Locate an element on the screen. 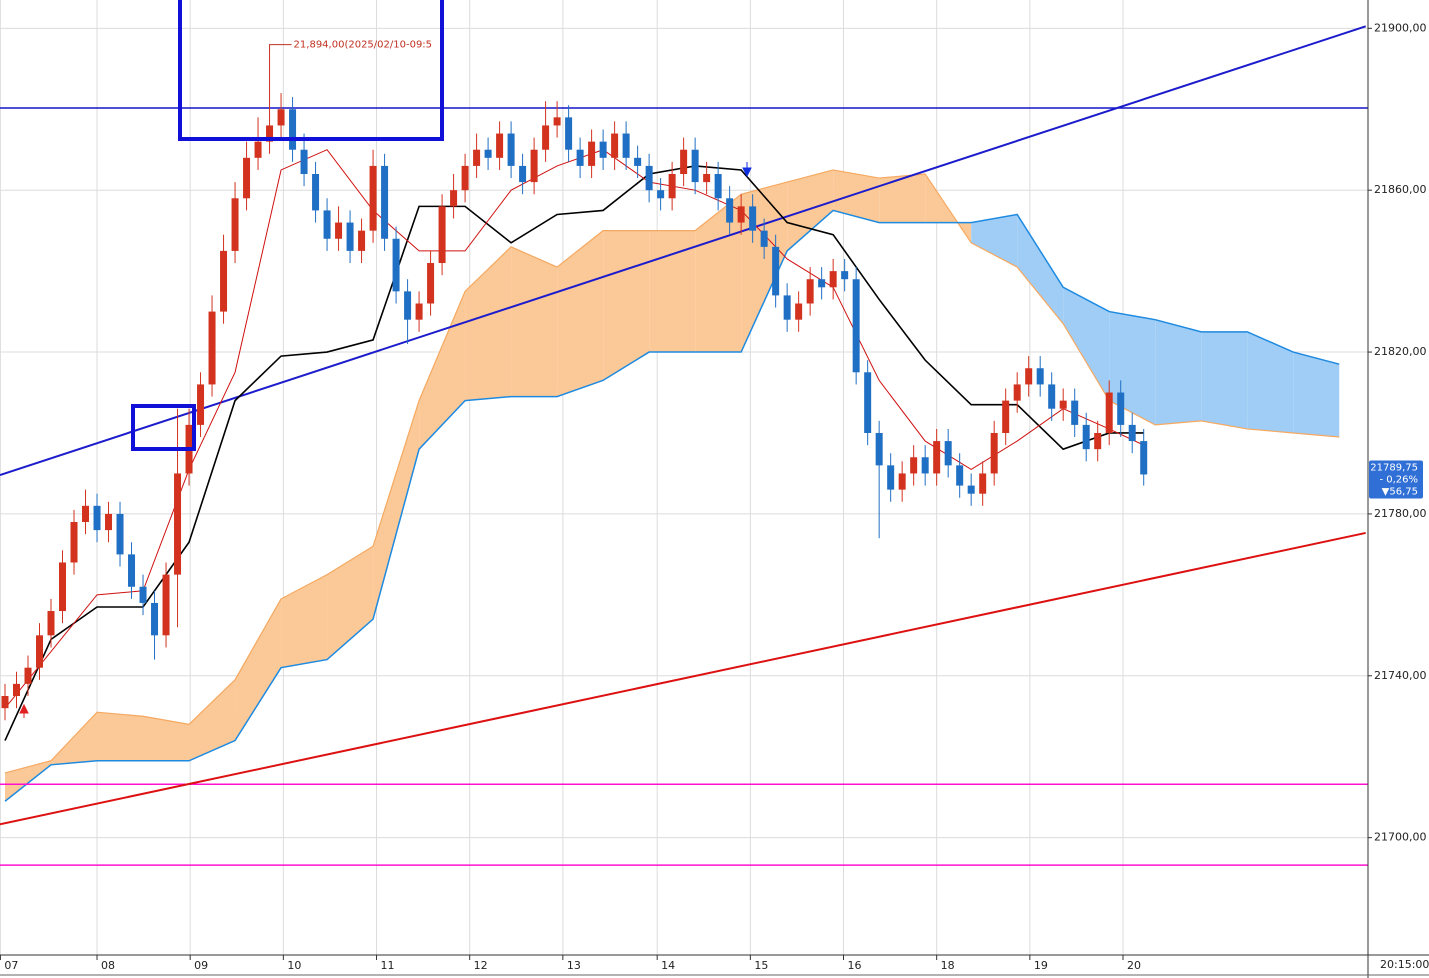 Image resolution: width=1429 pixels, height=978 pixels. x-tick-label: 16 is located at coordinates (855, 965).